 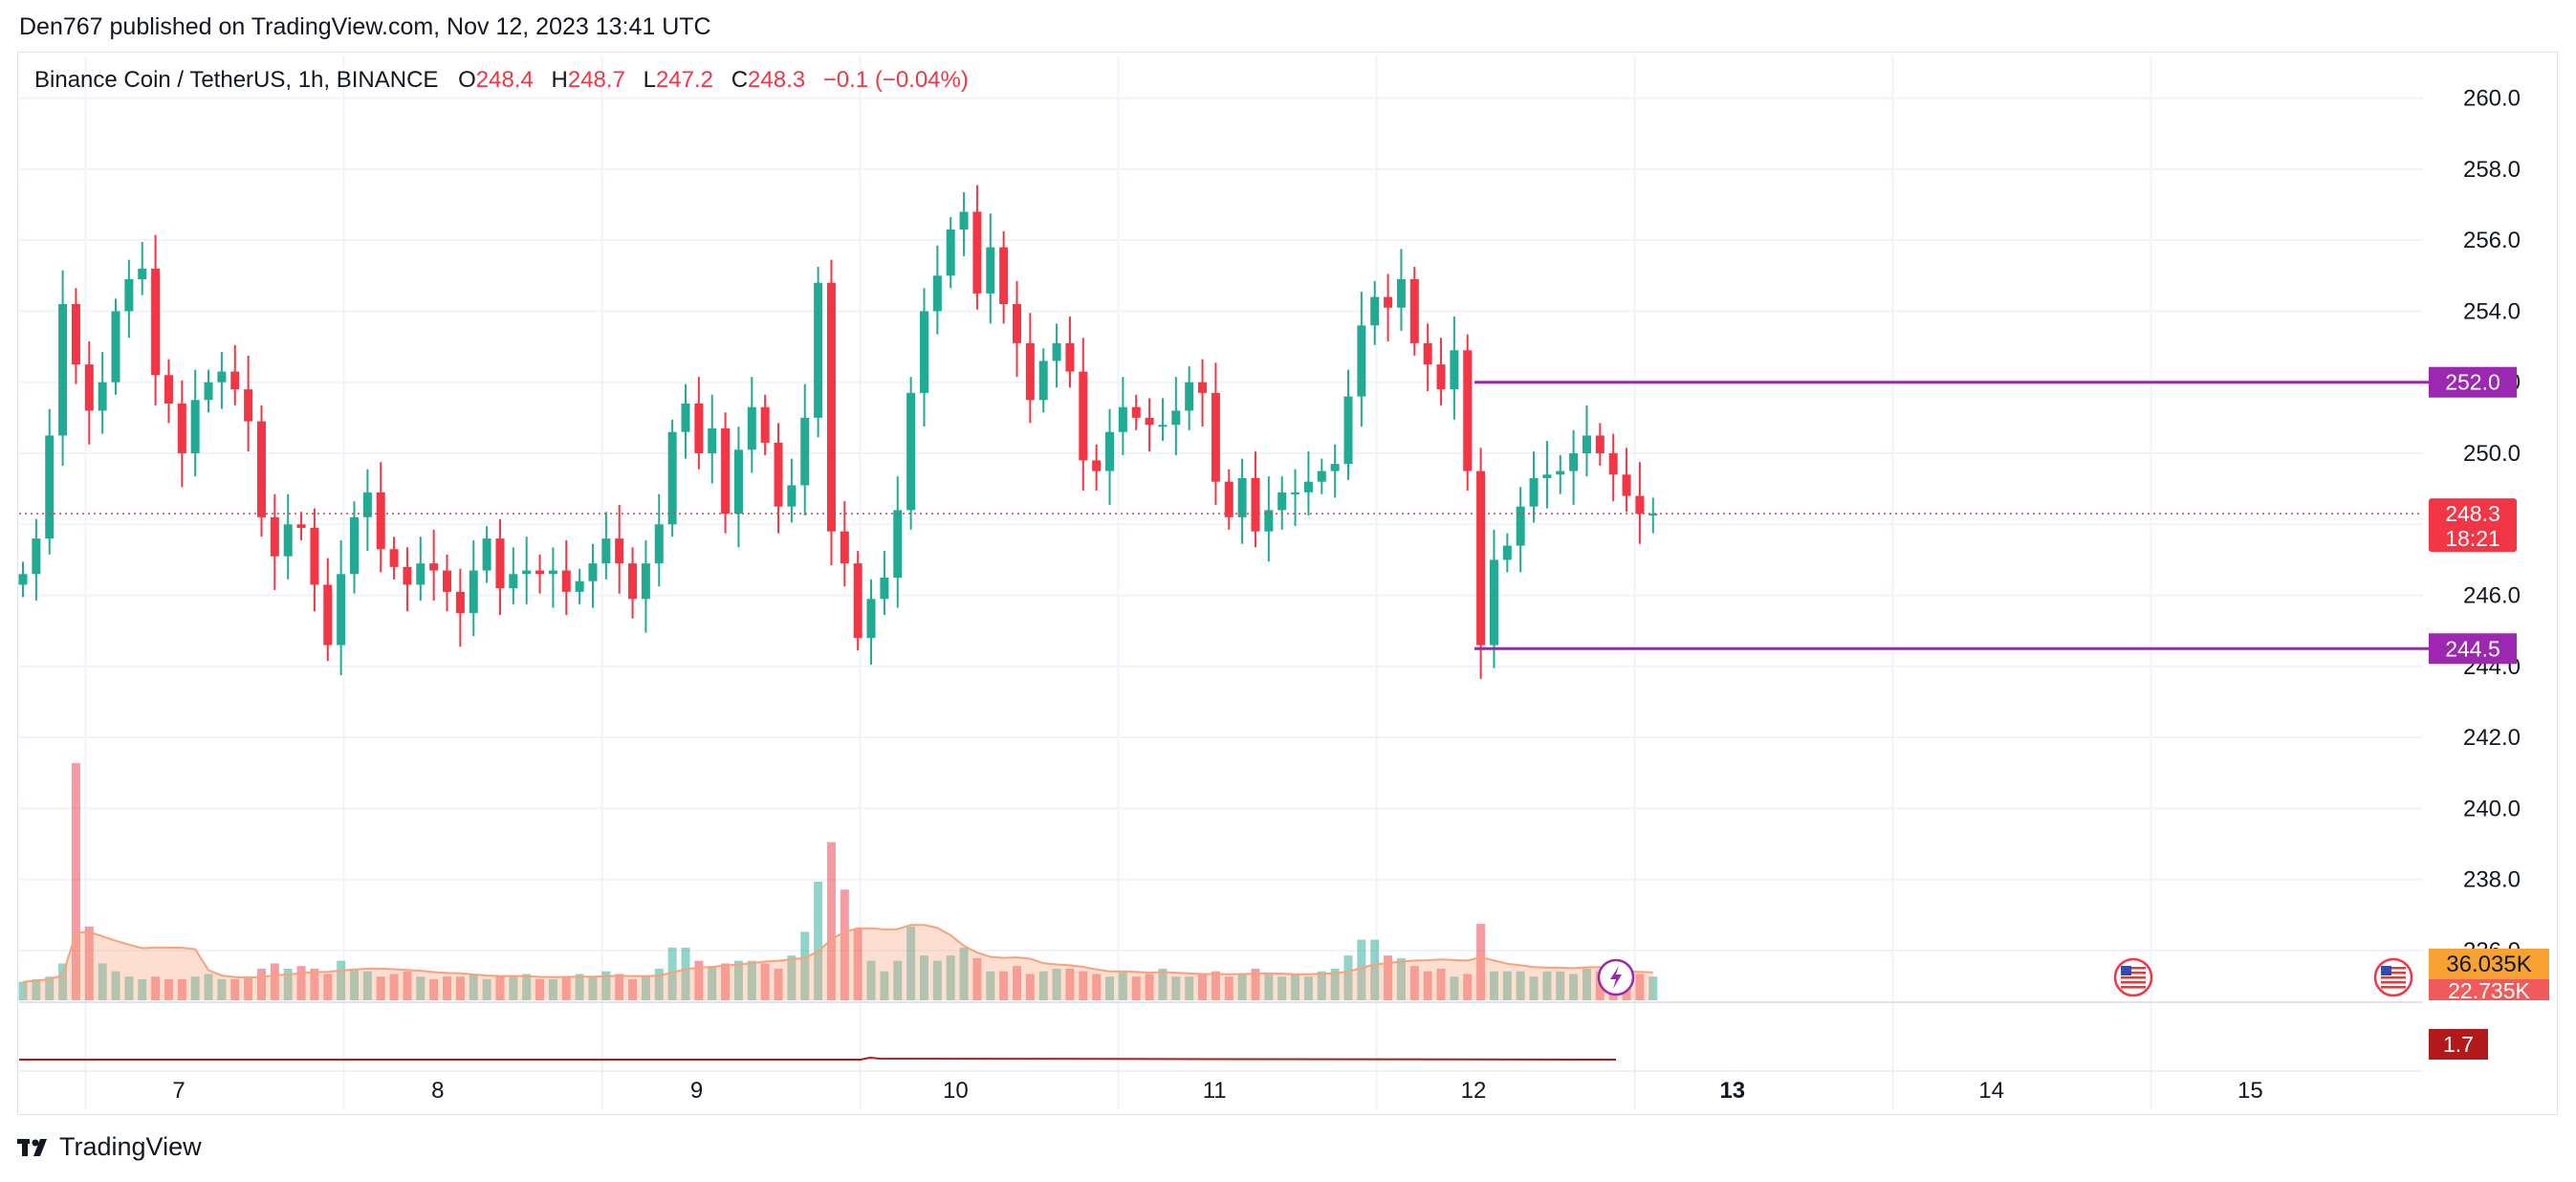 I want to click on price-tick-label: 260.0, so click(x=2492, y=99).